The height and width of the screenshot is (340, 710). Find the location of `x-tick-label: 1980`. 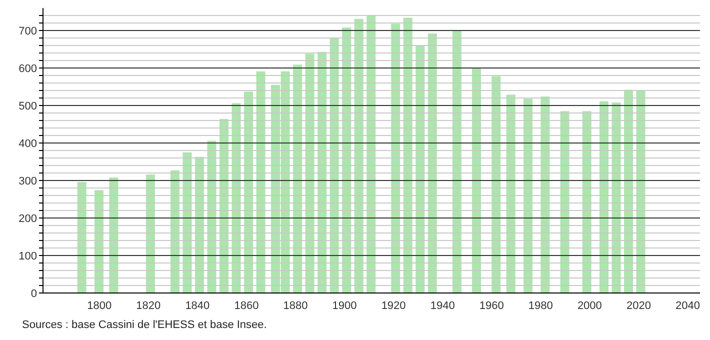

x-tick-label: 1980 is located at coordinates (540, 306).